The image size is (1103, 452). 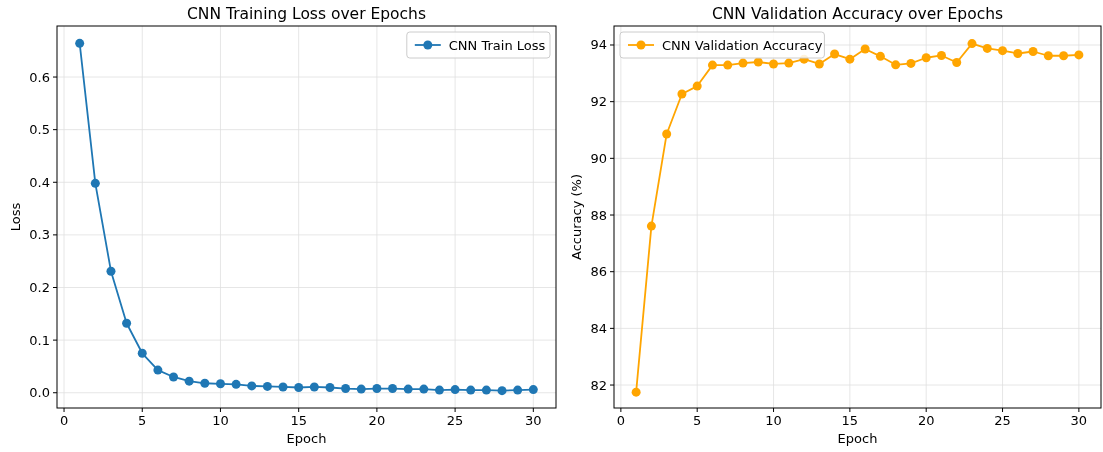 What do you see at coordinates (742, 45) in the screenshot?
I see `legend-label: CNN Validation Accuracy` at bounding box center [742, 45].